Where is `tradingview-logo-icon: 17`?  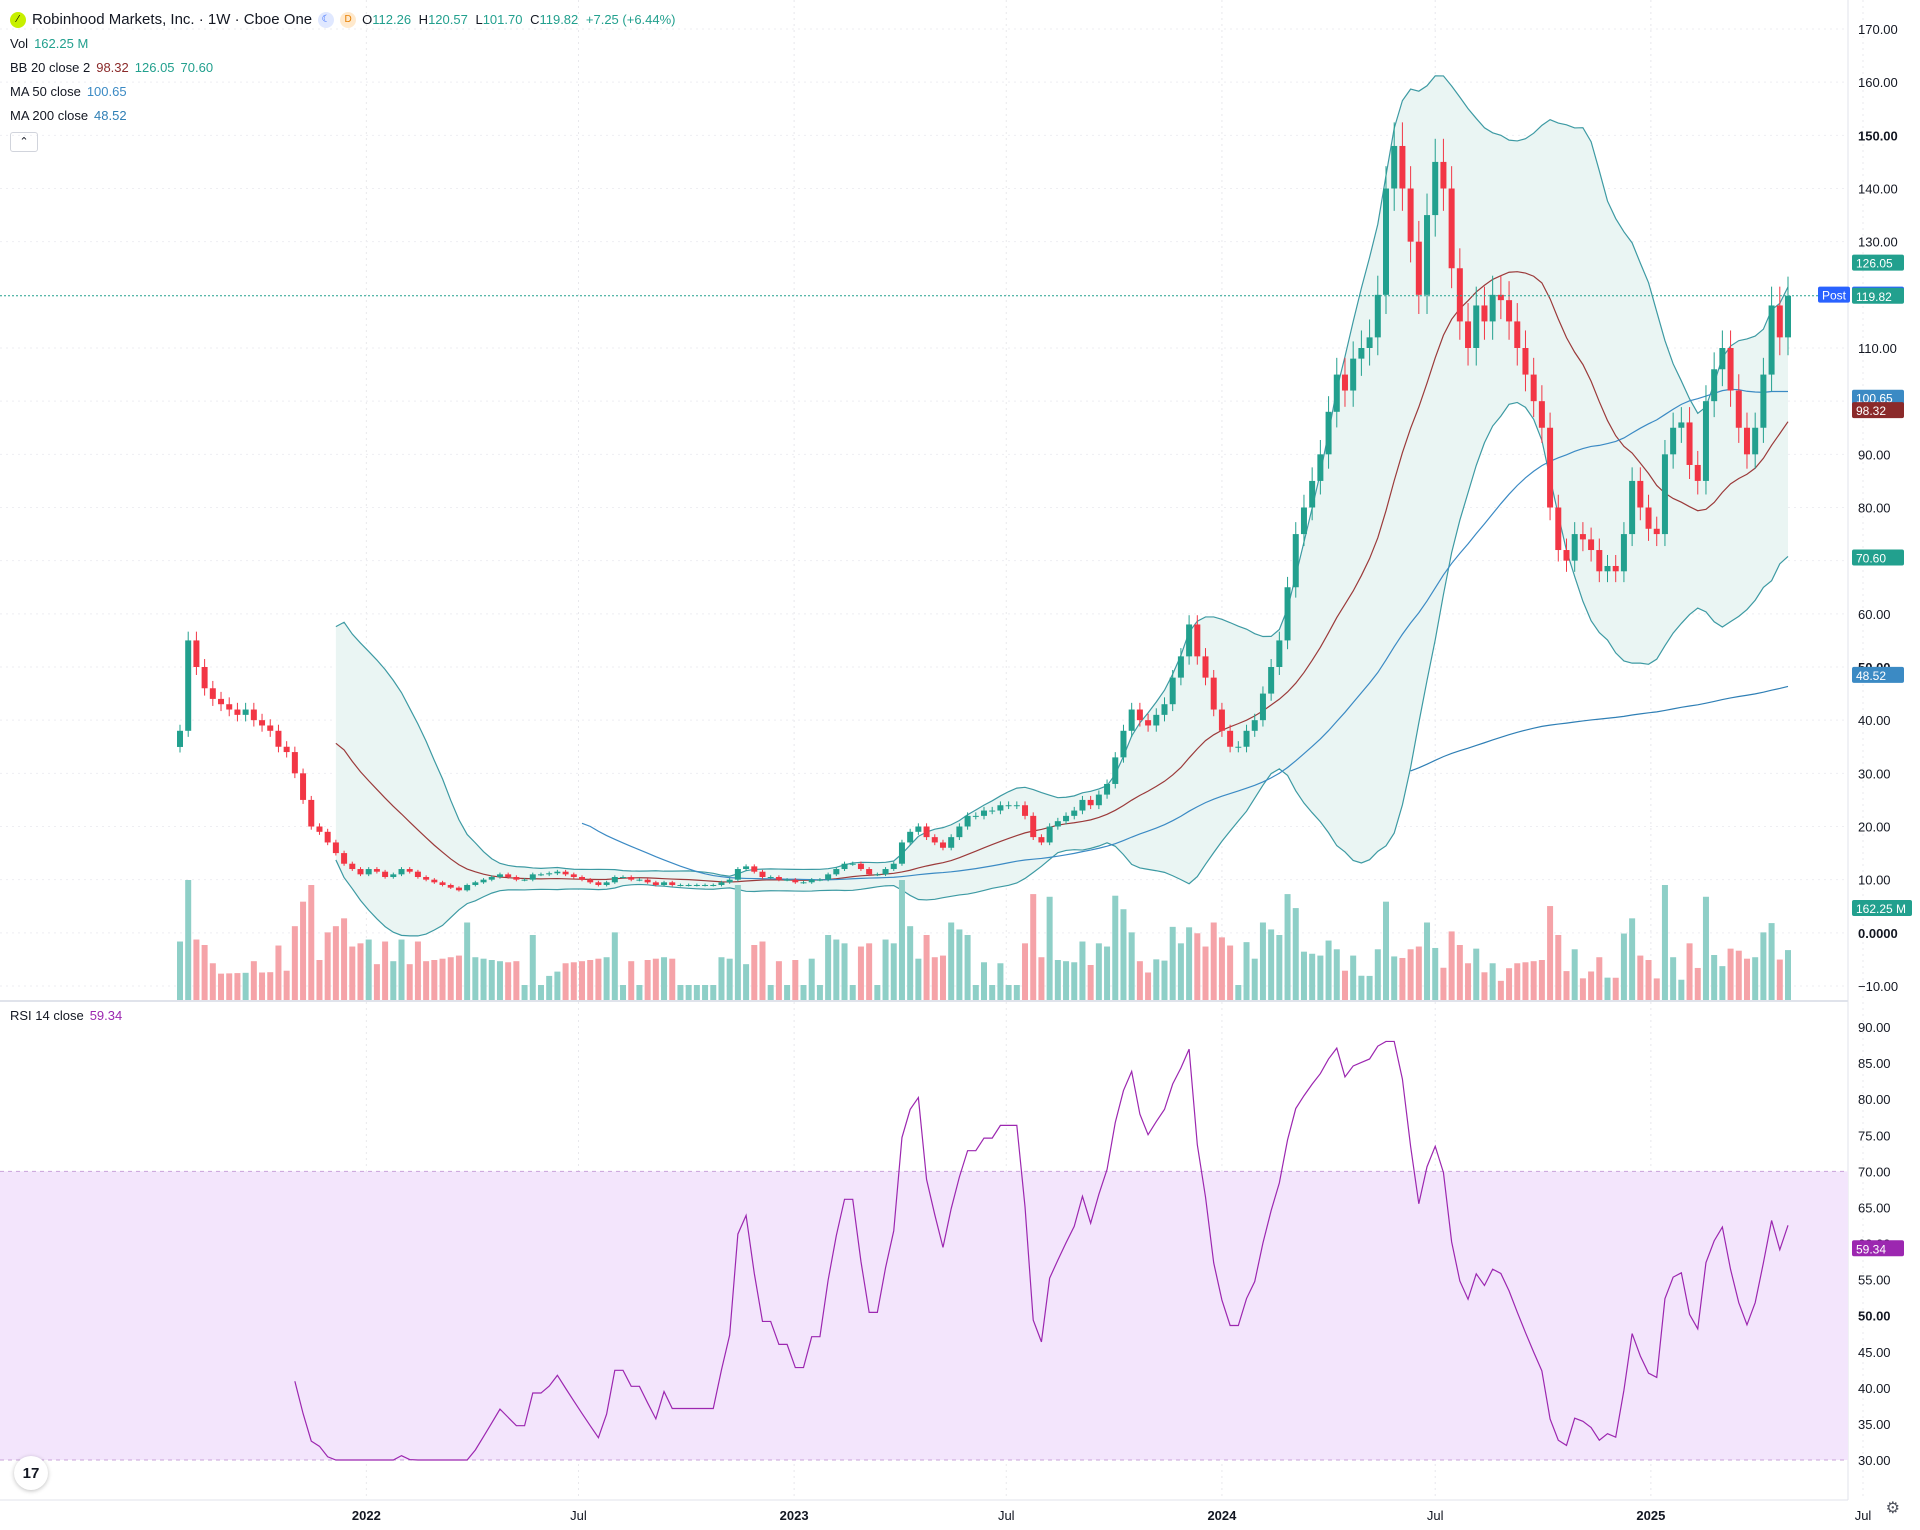
tradingview-logo-icon: 17 is located at coordinates (31, 1473).